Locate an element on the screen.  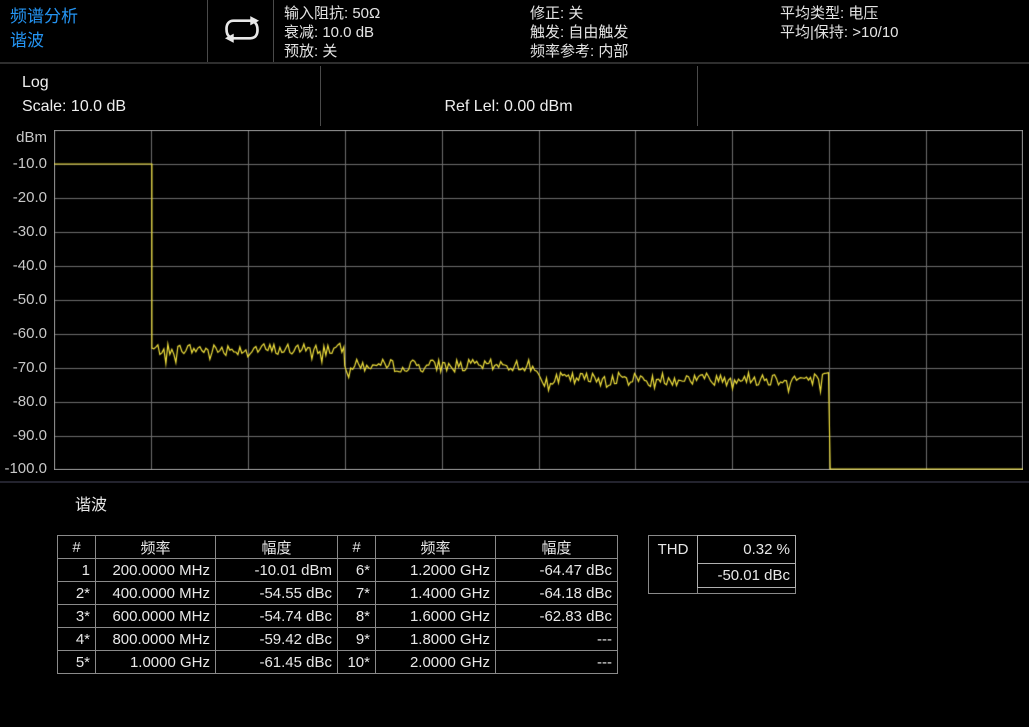
harmonic-freq: 1.0000 GHz is located at coordinates (155, 662).